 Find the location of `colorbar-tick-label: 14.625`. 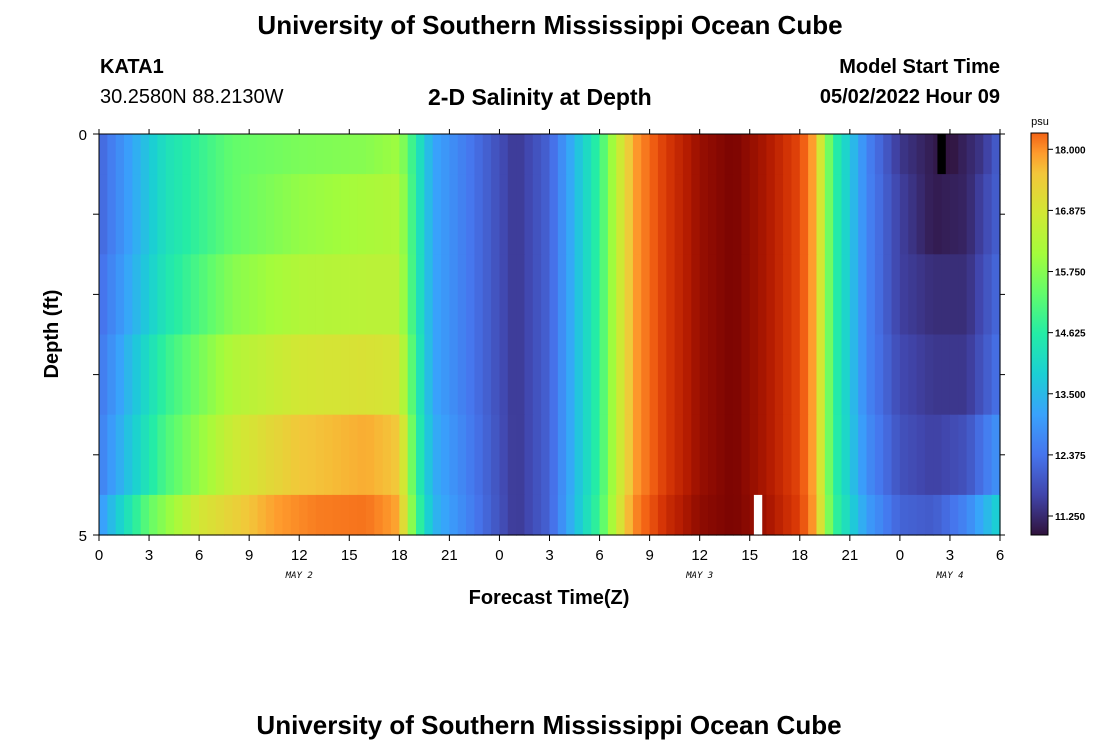

colorbar-tick-label: 14.625 is located at coordinates (1070, 334).